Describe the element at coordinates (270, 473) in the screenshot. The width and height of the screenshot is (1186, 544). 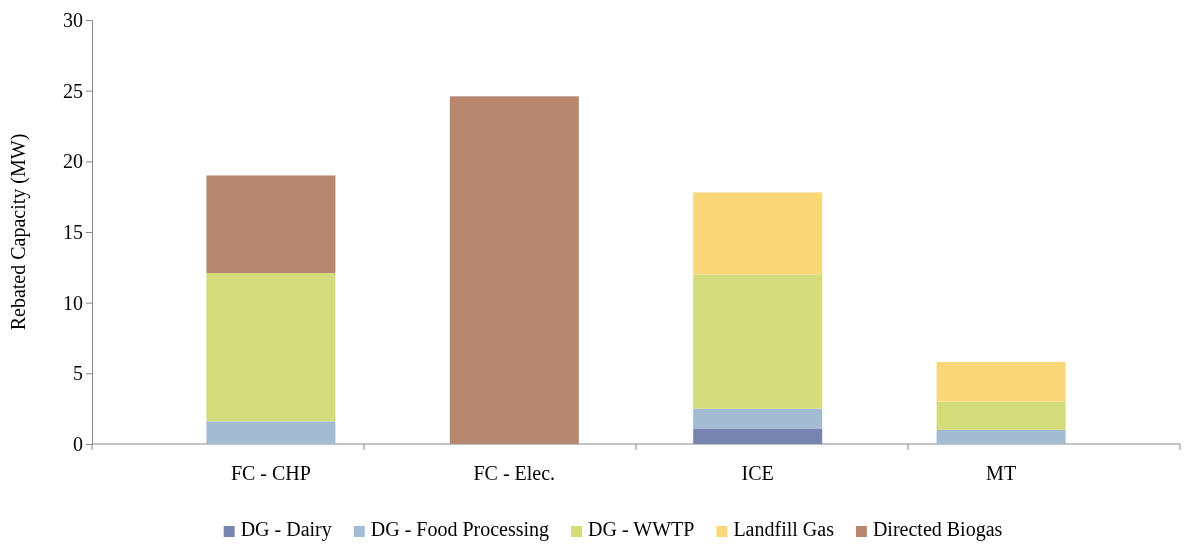
I see `x-tick-label: FC - CHP` at that location.